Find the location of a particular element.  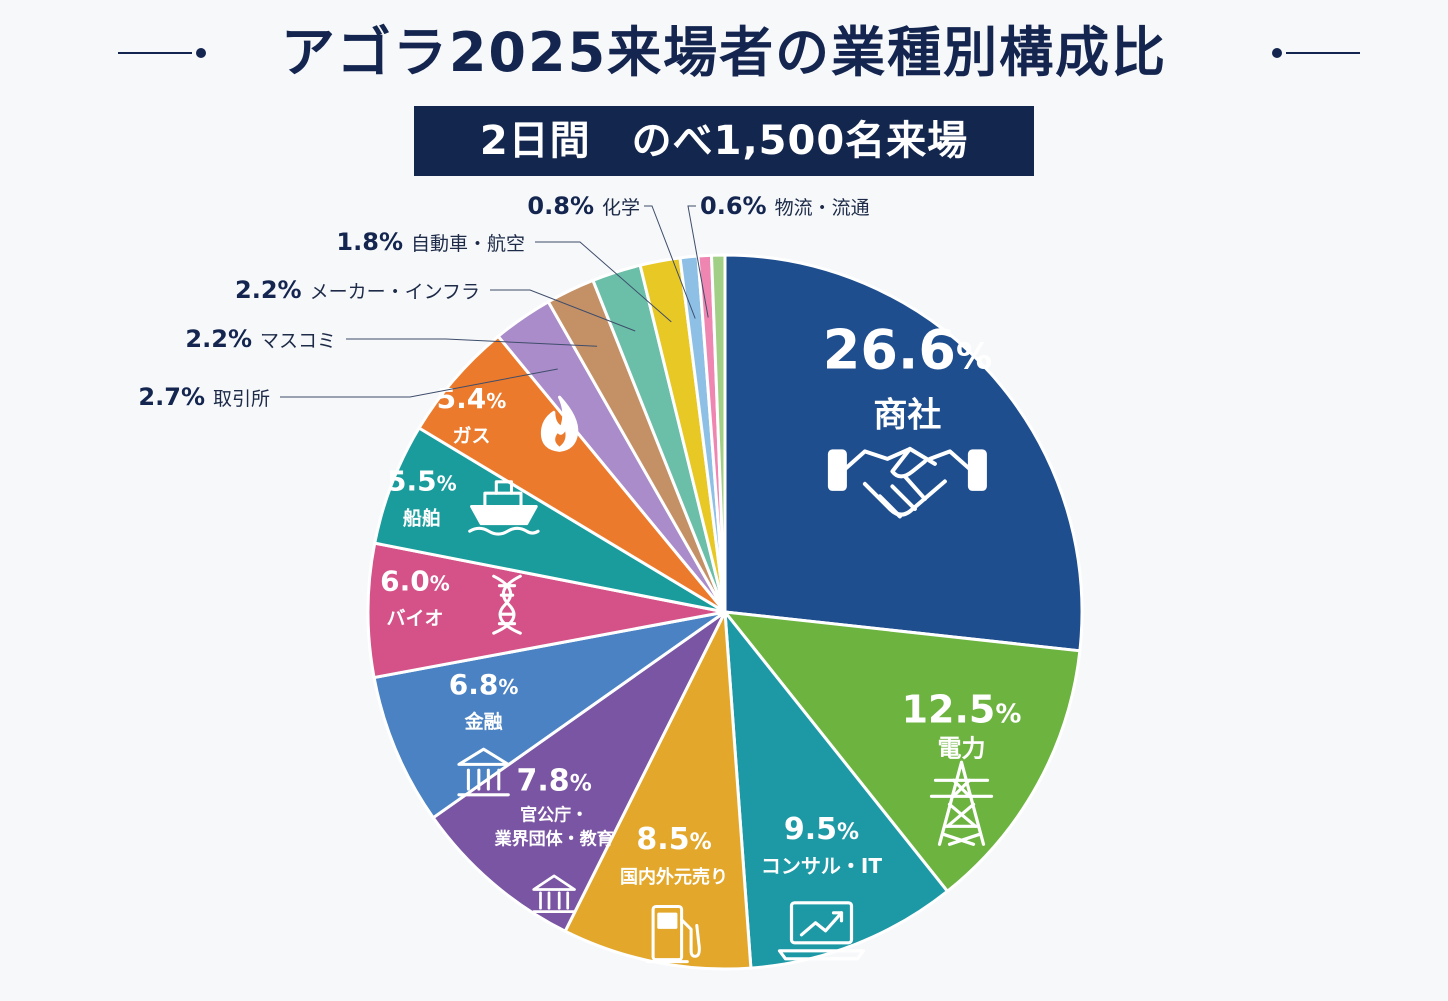

title-right-line is located at coordinates (1323, 53).